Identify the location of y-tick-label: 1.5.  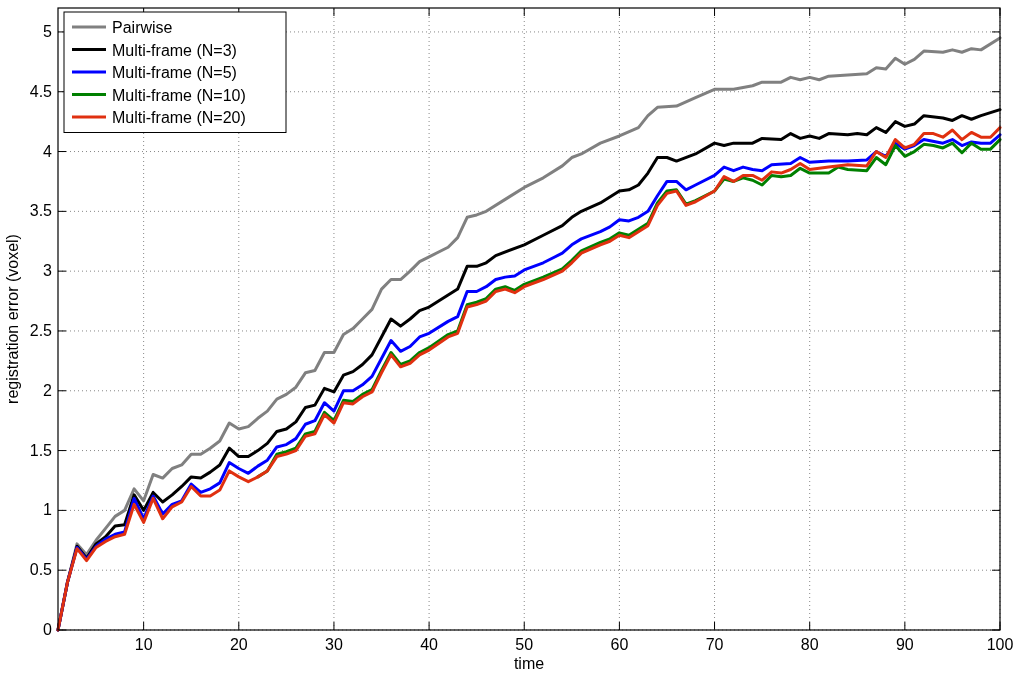
(41, 450).